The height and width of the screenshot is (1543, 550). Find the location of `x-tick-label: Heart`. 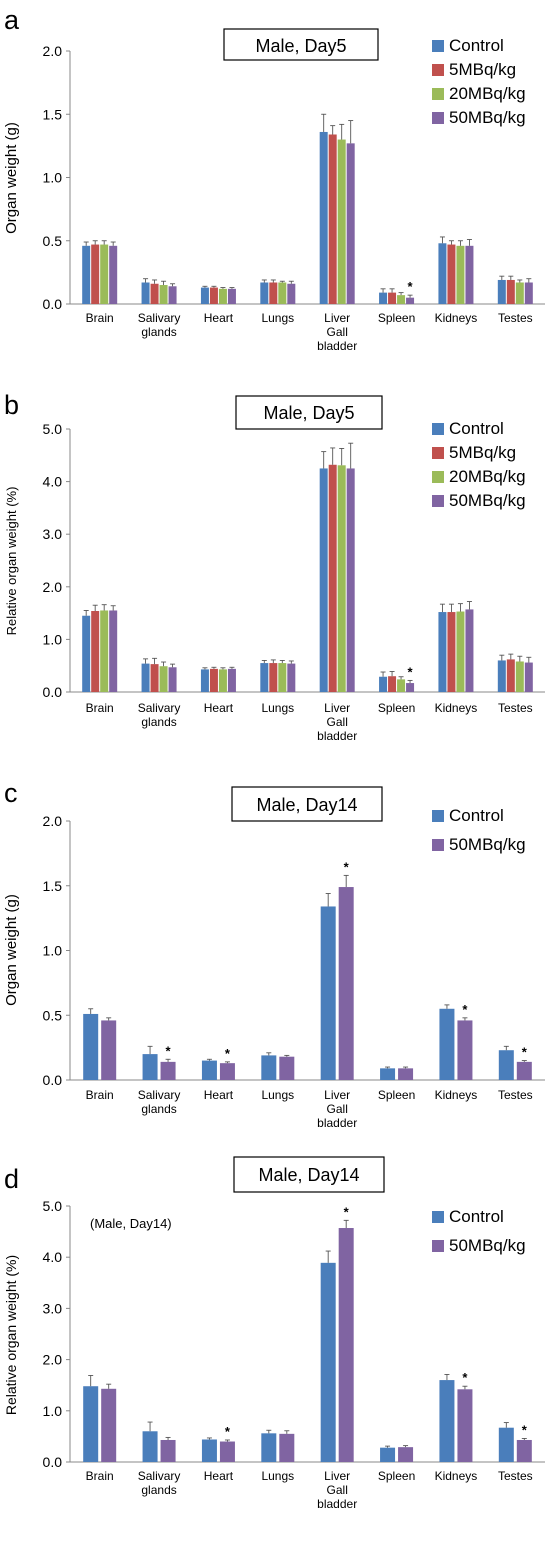

x-tick-label: Heart is located at coordinates (219, 708).